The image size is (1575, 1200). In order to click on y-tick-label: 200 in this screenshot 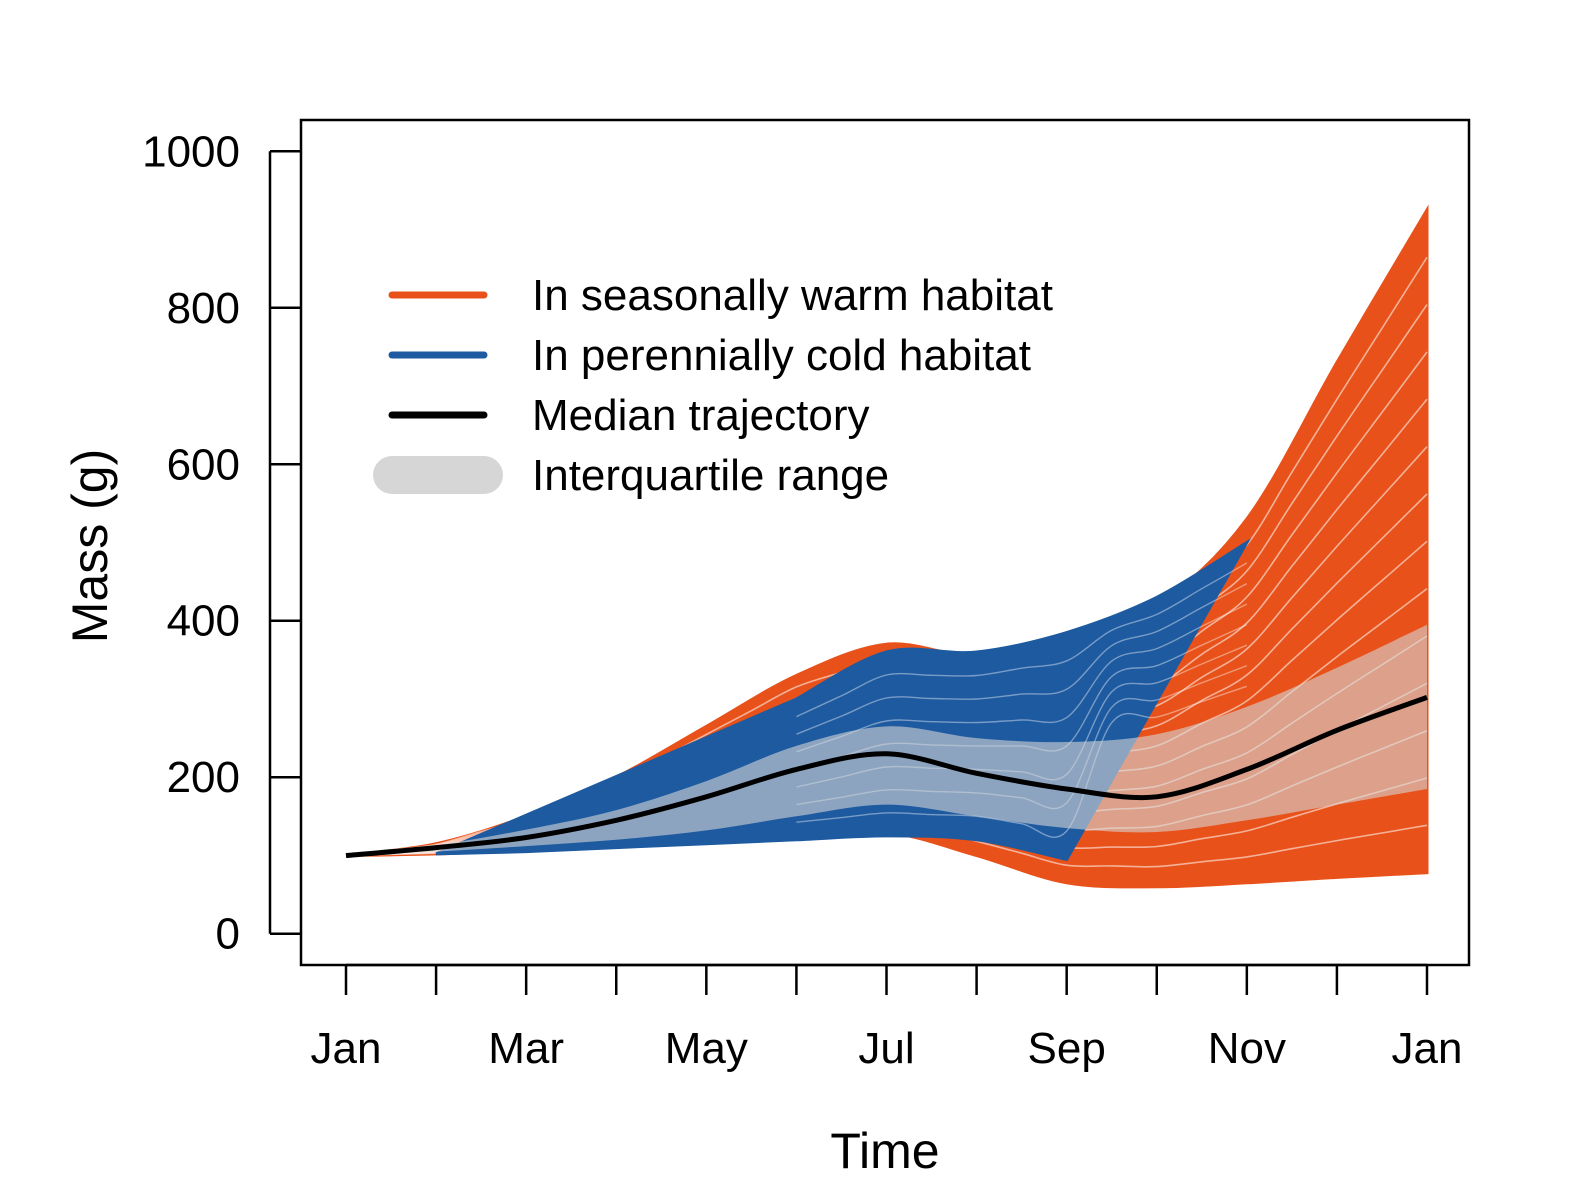, I will do `click(203, 777)`.